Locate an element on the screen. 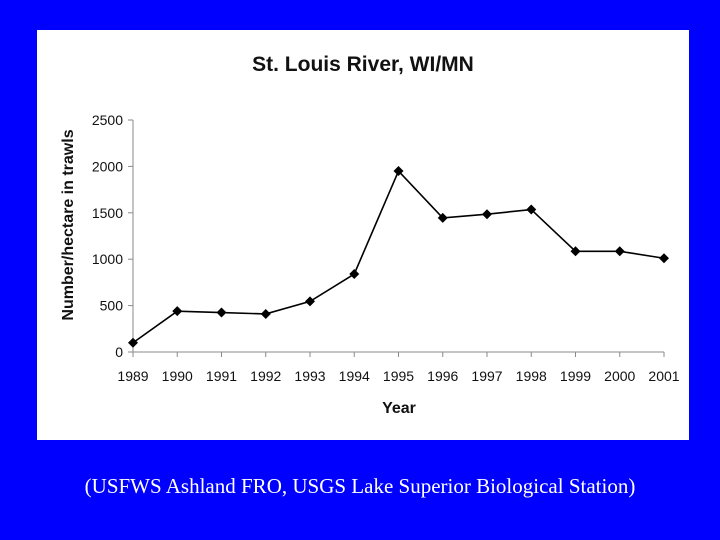  x-tick-label: 1997 is located at coordinates (486, 376).